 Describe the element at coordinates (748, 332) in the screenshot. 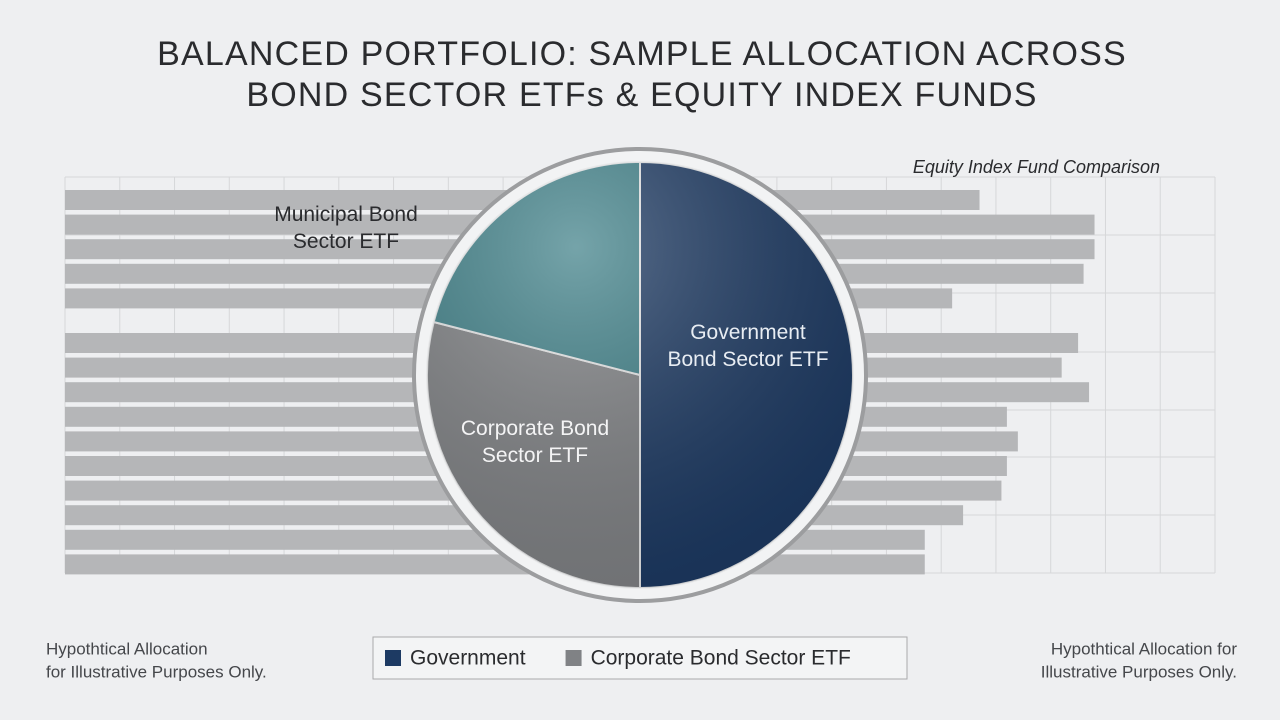

I see `slice-label: Government` at that location.